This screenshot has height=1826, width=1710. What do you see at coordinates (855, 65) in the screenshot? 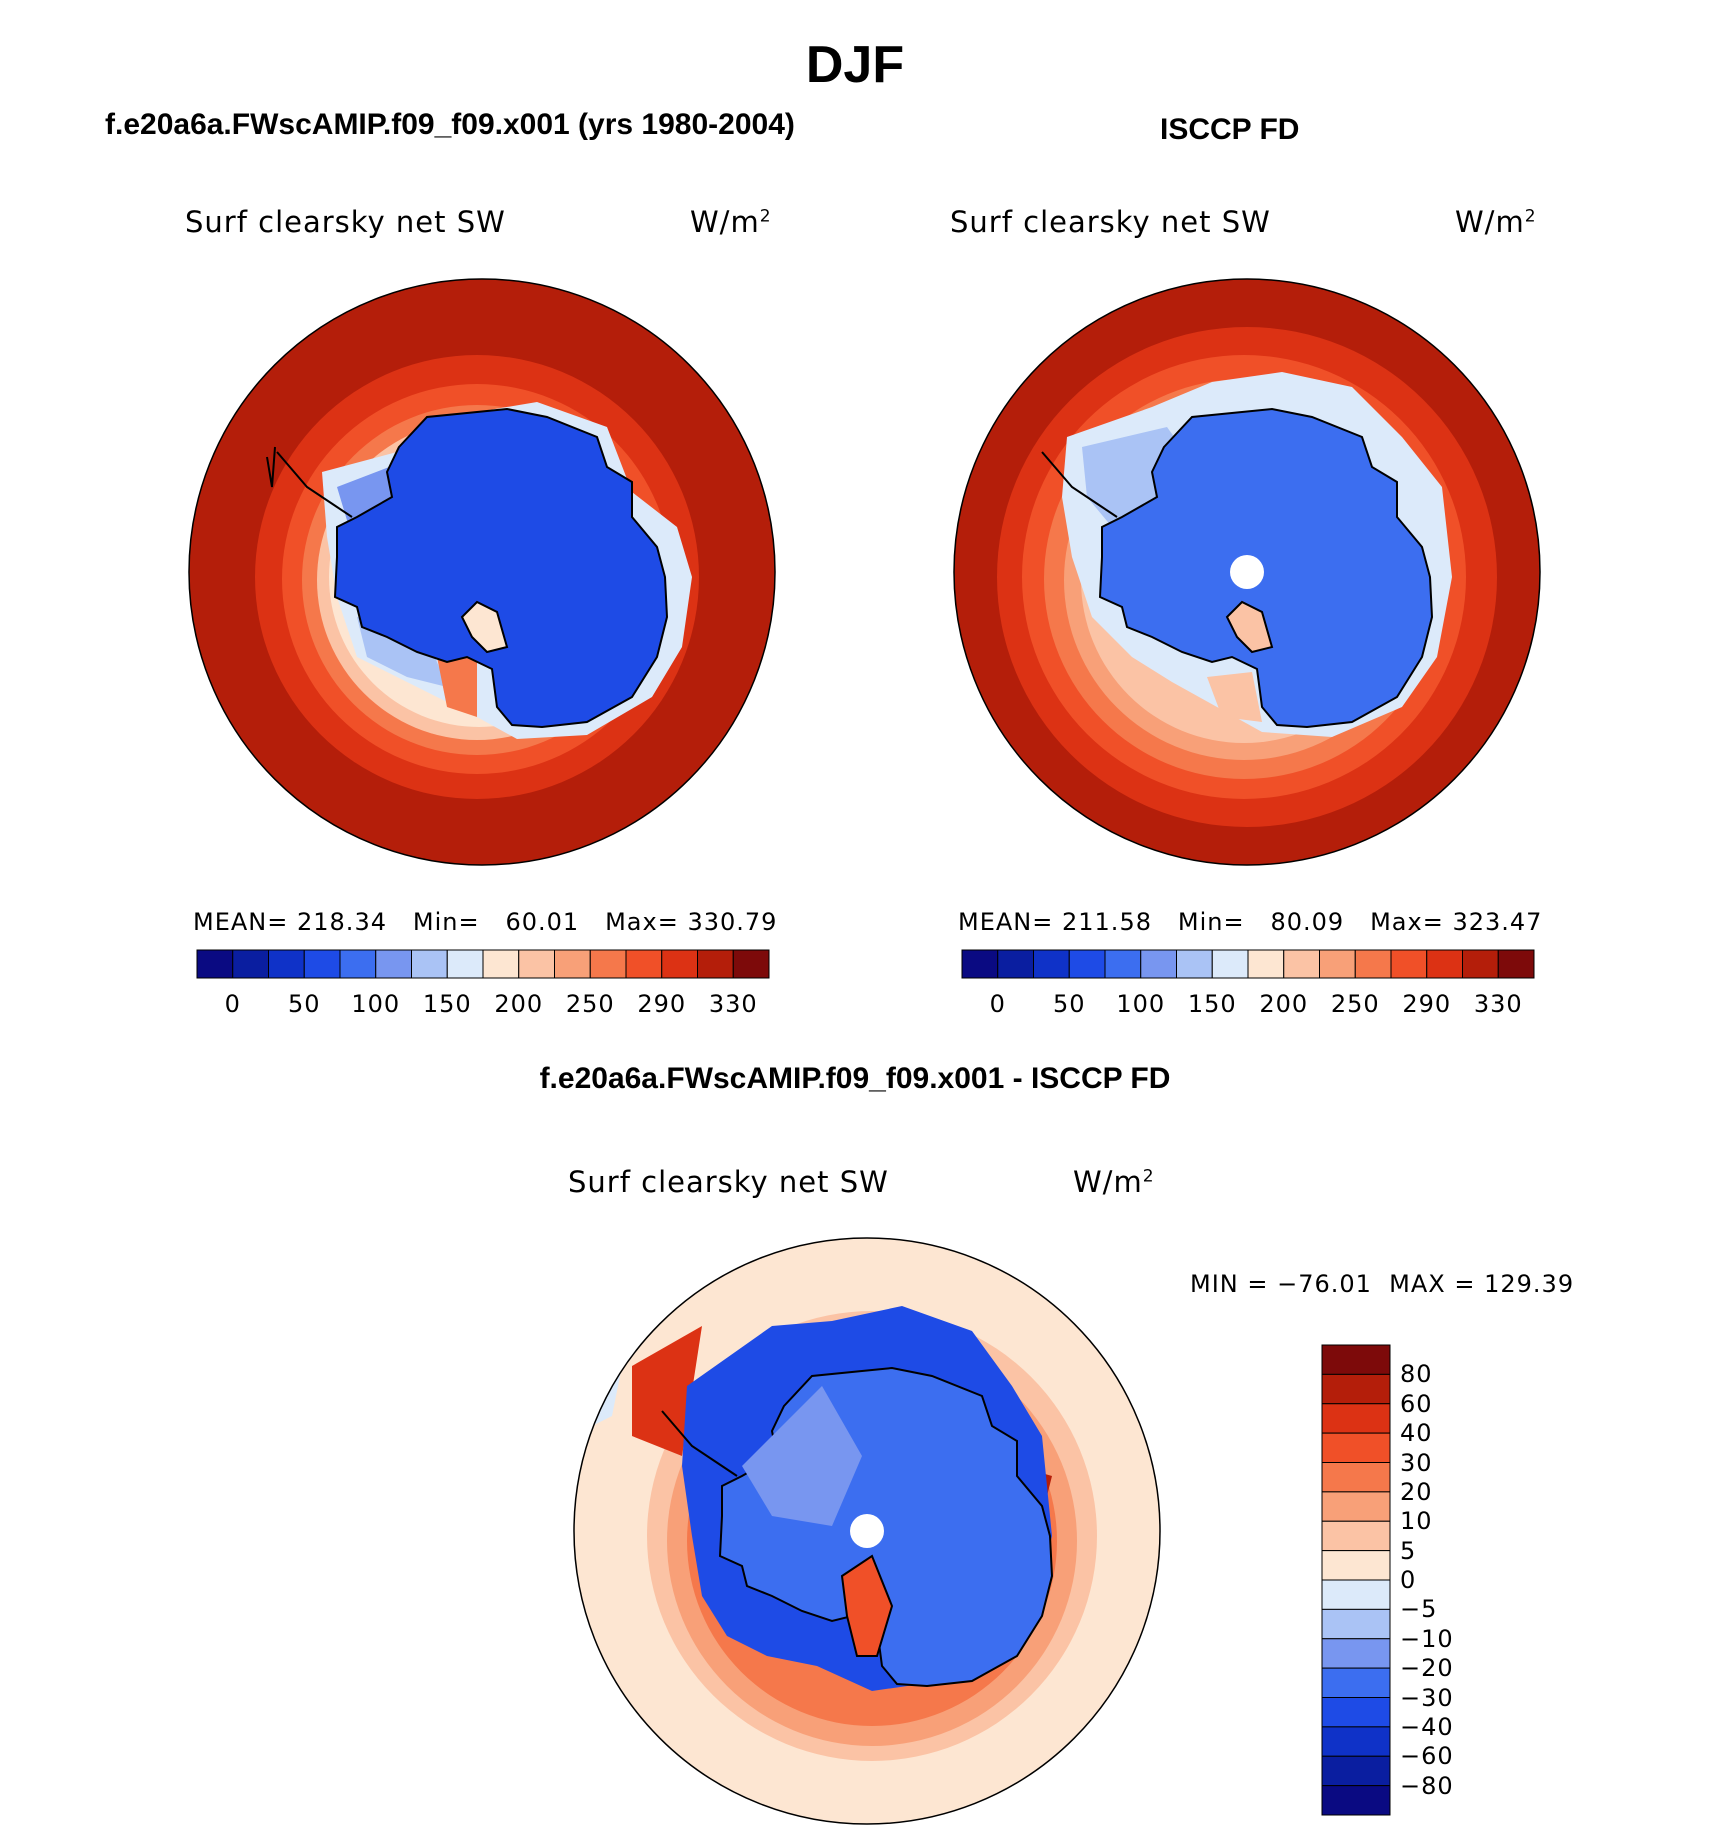
I see `figure-title: DJF` at bounding box center [855, 65].